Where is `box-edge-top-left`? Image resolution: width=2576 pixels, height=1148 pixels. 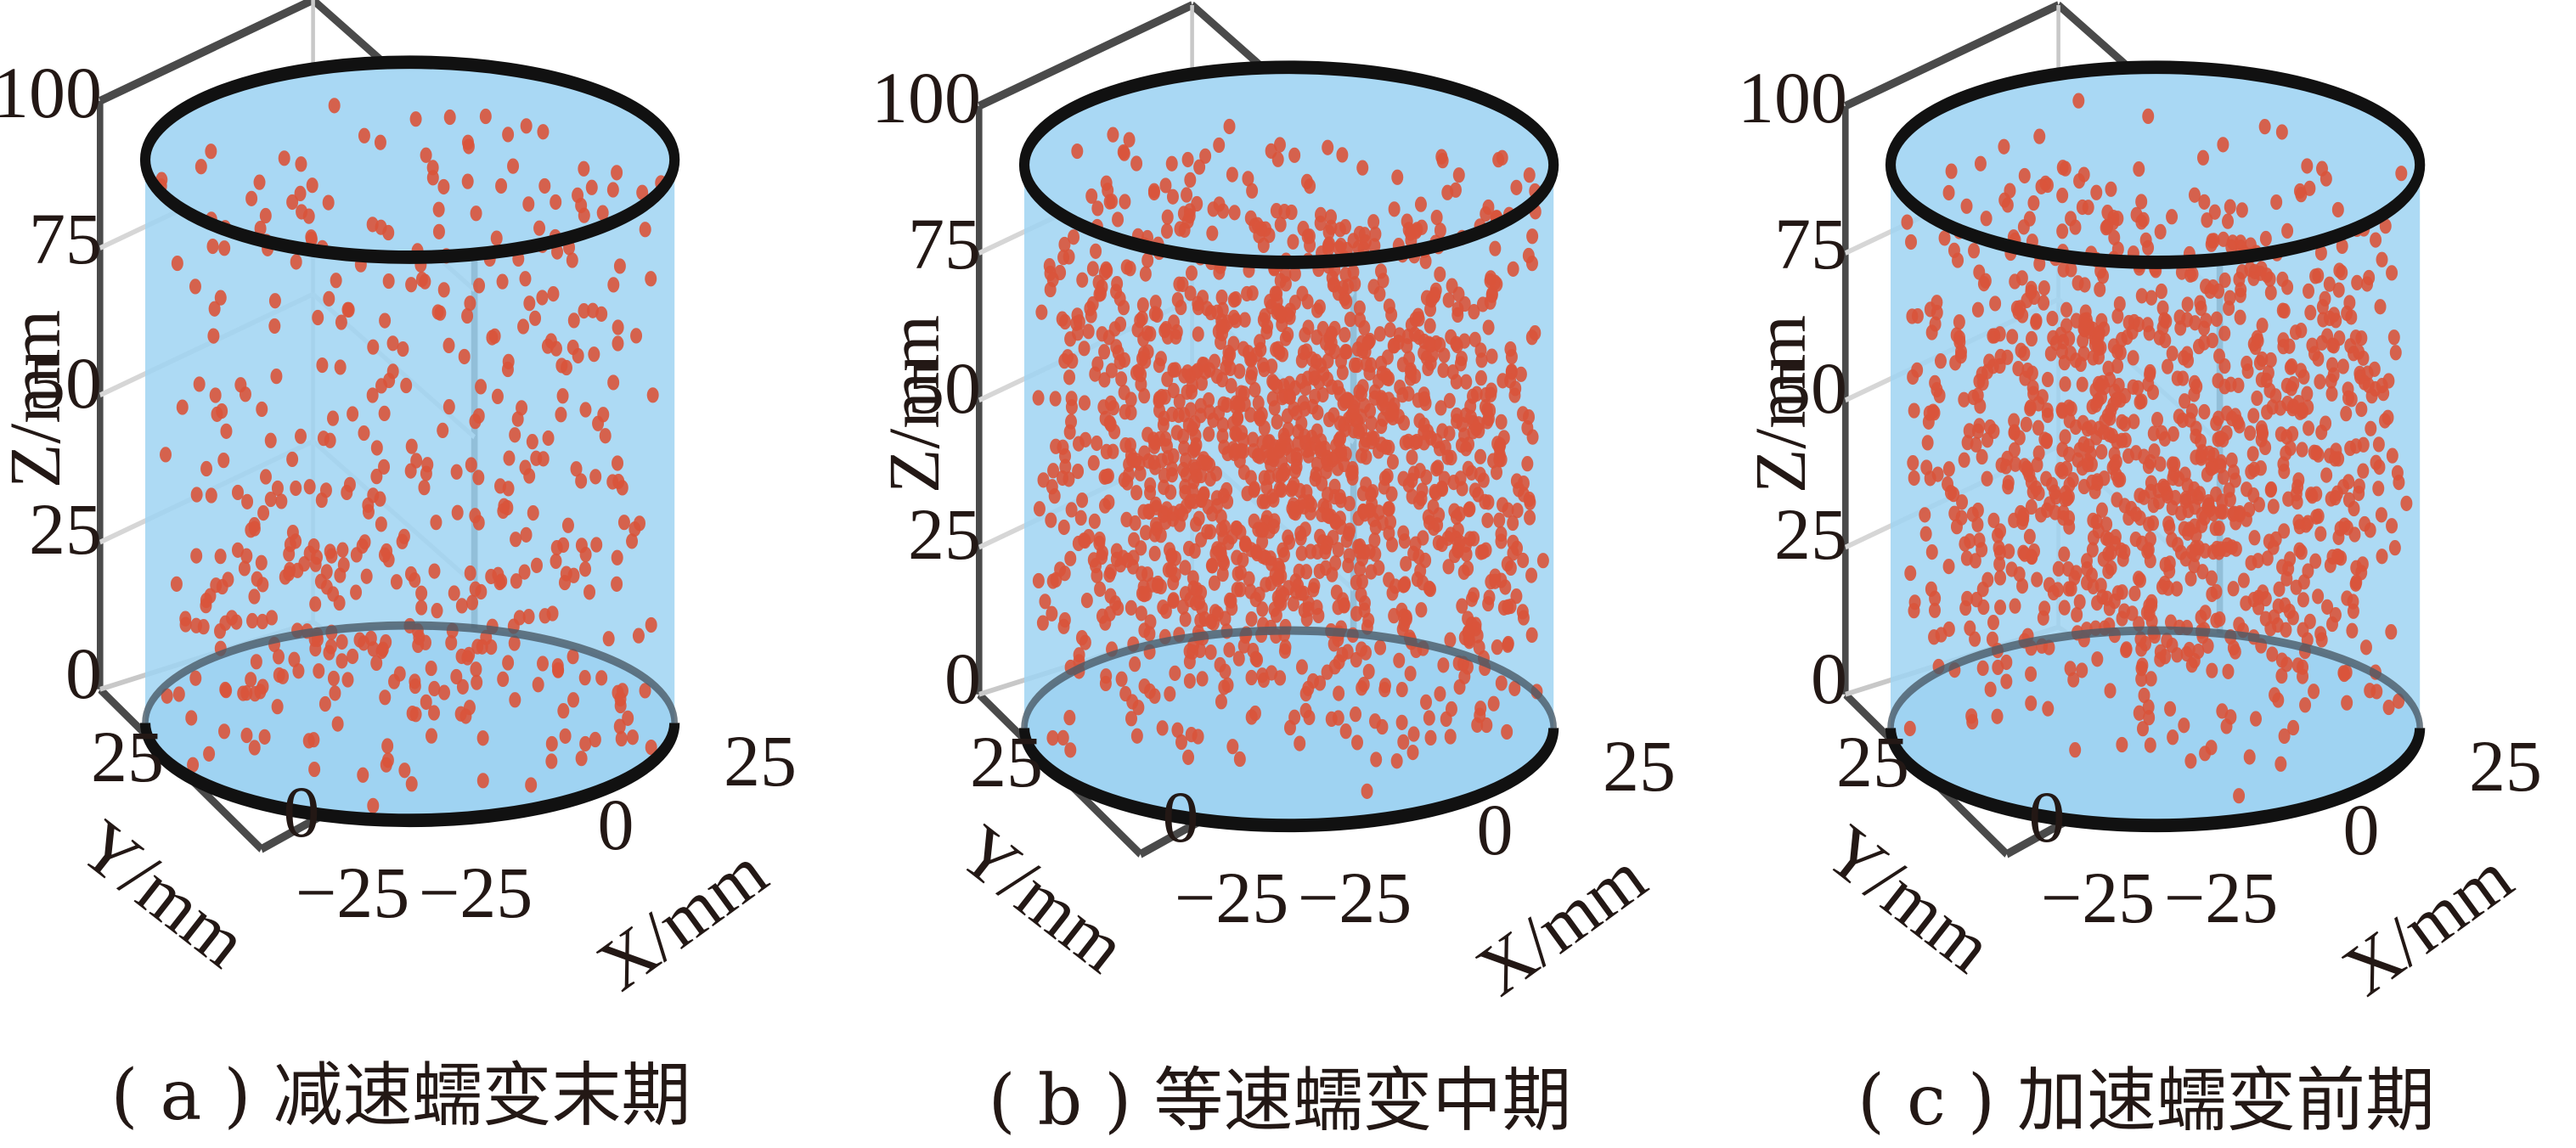
box-edge-top-left is located at coordinates (206, 53).